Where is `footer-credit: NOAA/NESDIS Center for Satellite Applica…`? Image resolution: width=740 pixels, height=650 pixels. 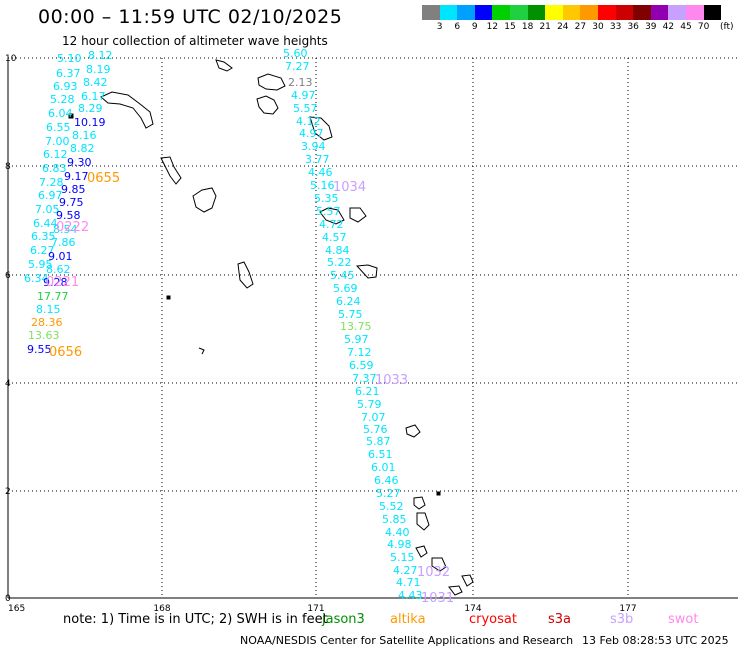
footer-credit: NOAA/NESDIS Center for Satellite Applica… is located at coordinates (407, 640).